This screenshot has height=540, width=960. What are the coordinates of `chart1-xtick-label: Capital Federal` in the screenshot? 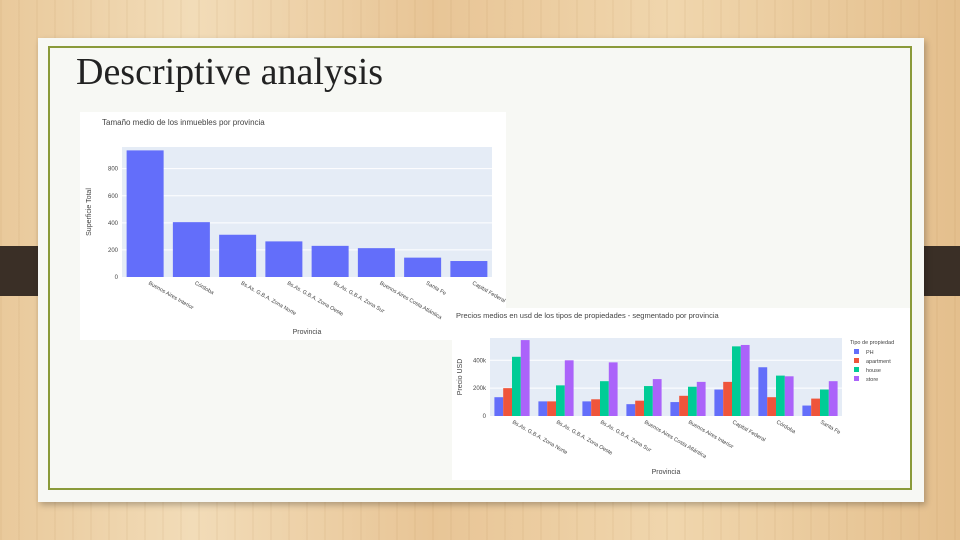 It's located at (488, 293).